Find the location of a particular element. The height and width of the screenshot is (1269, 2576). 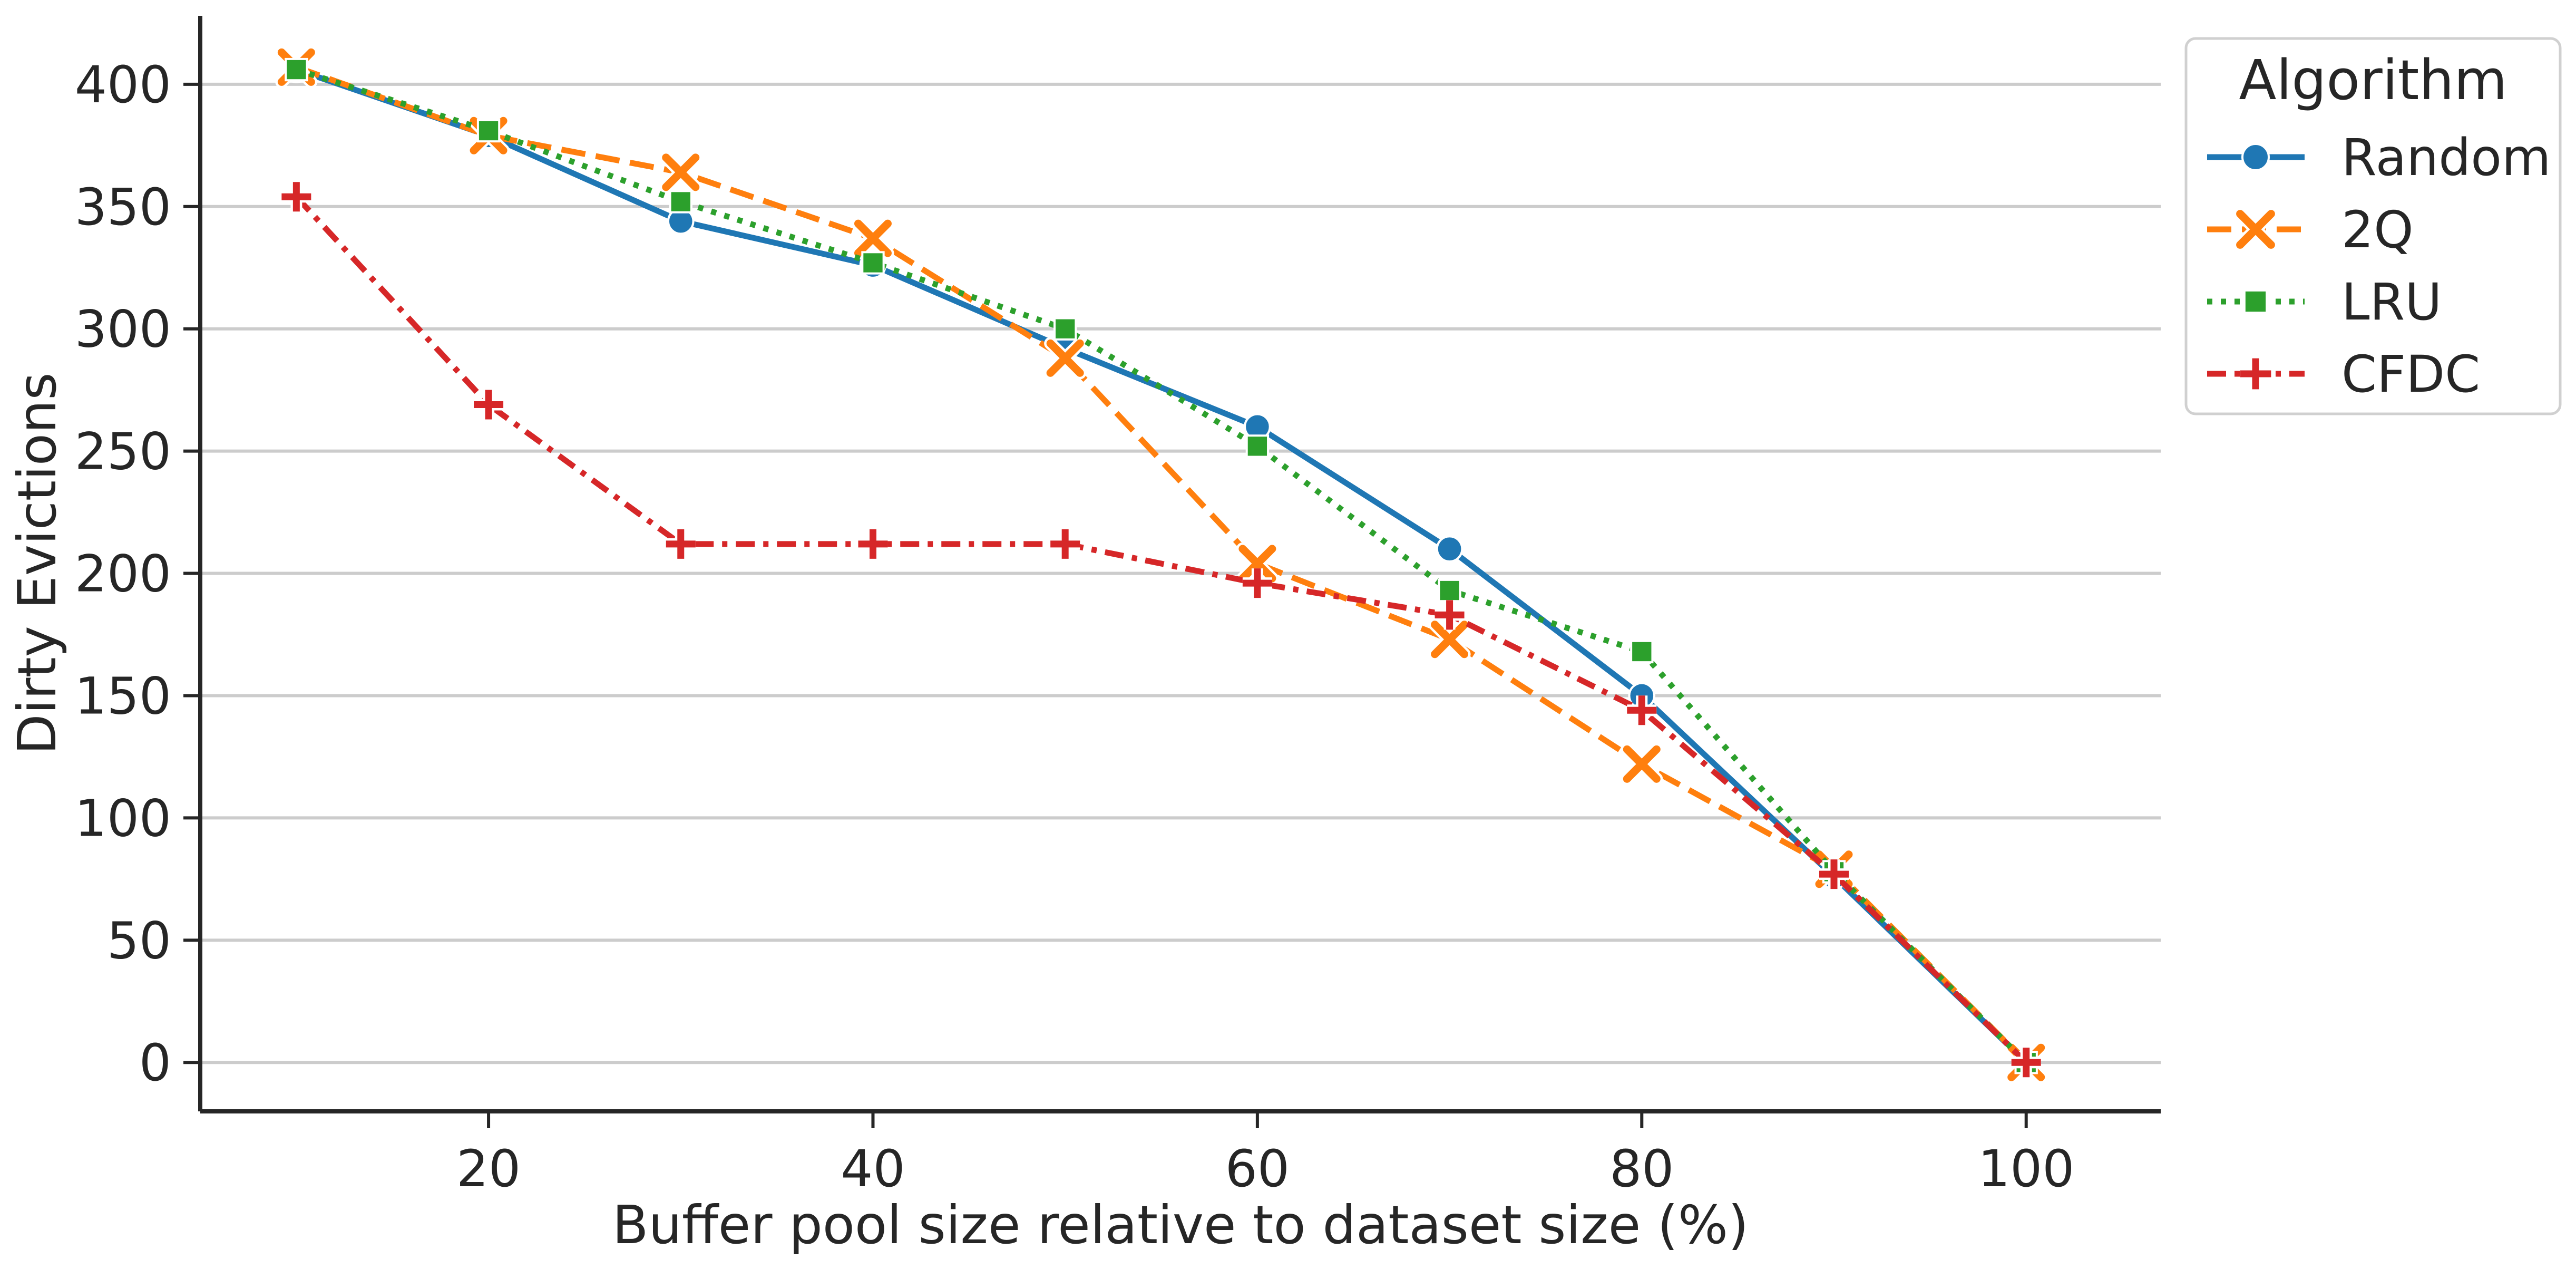

legend-marker-cfdc is located at coordinates (2255, 374).